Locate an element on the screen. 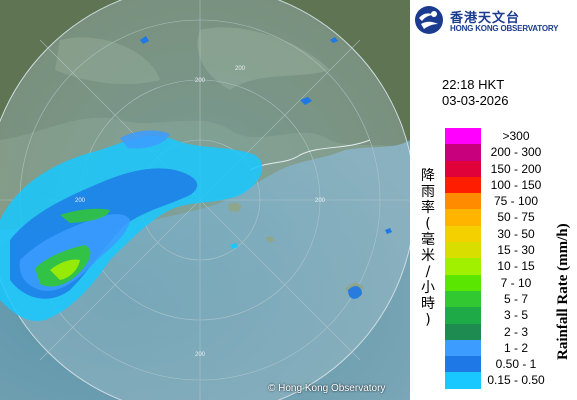  legend-label: 10 - 15 is located at coordinates (516, 266).